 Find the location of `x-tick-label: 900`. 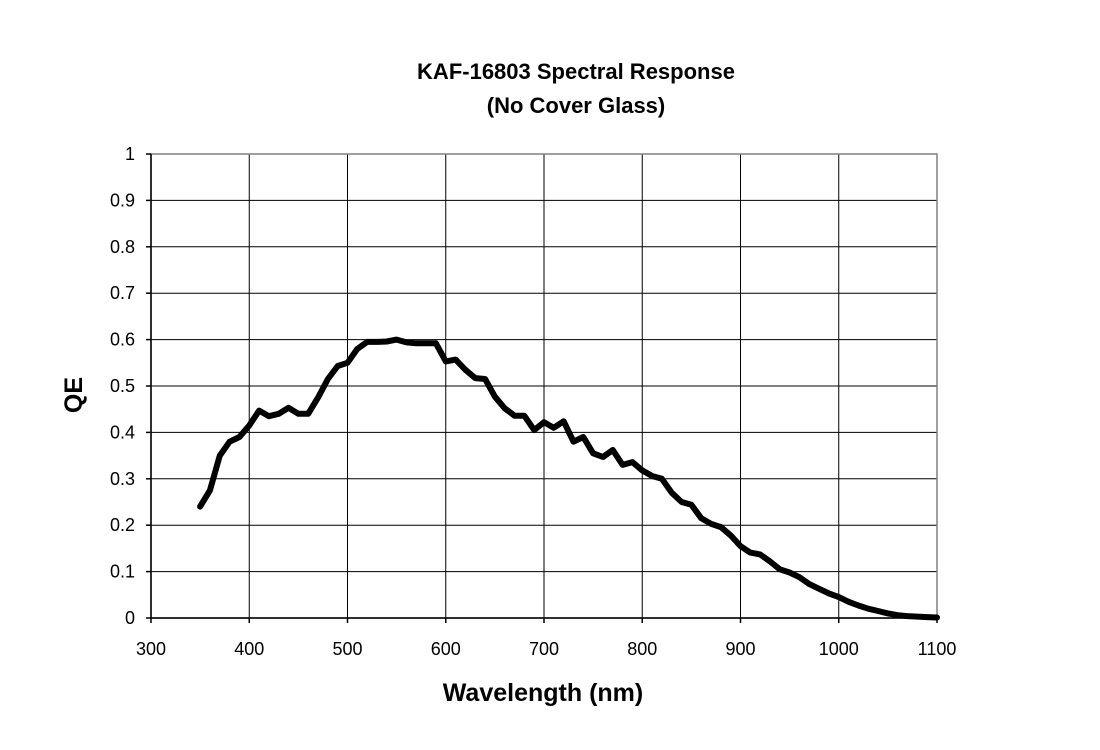

x-tick-label: 900 is located at coordinates (740, 649).